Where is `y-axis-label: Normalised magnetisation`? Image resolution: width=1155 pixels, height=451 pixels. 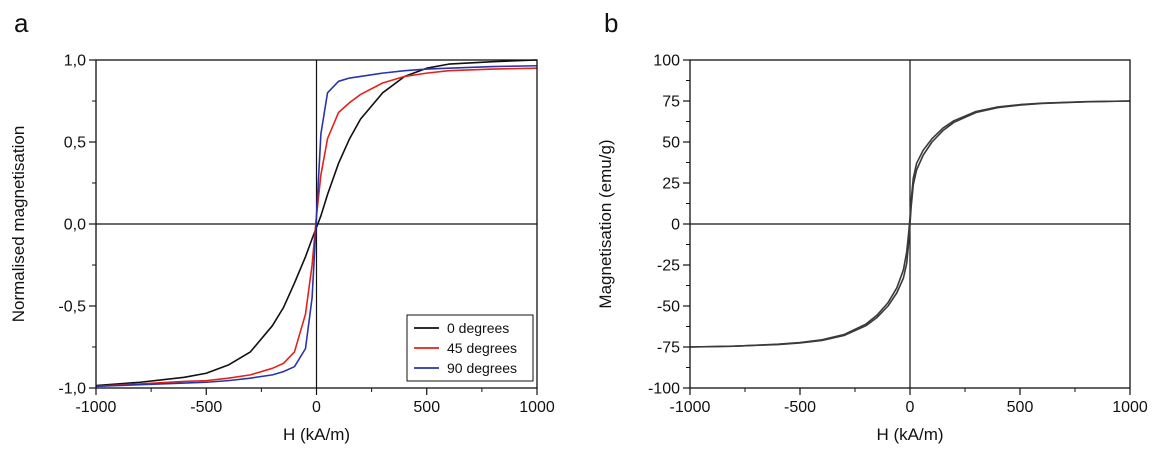
y-axis-label: Normalised magnetisation is located at coordinates (18, 224).